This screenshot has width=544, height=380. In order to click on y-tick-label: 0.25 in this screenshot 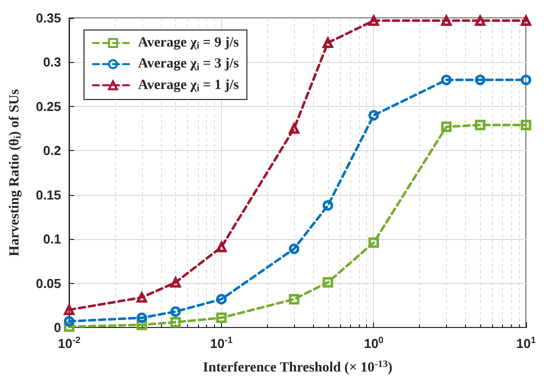, I will do `click(49, 106)`.